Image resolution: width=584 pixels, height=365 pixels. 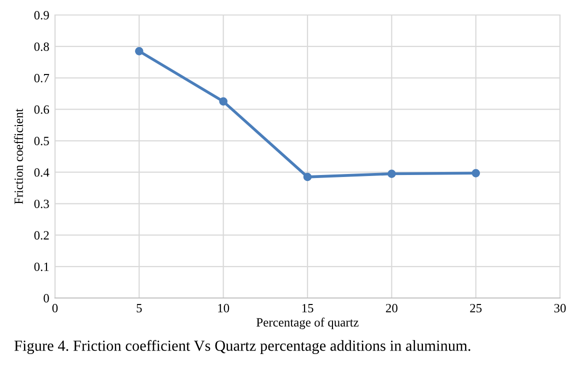 I want to click on y-tick-label: 0.3, so click(x=41, y=204).